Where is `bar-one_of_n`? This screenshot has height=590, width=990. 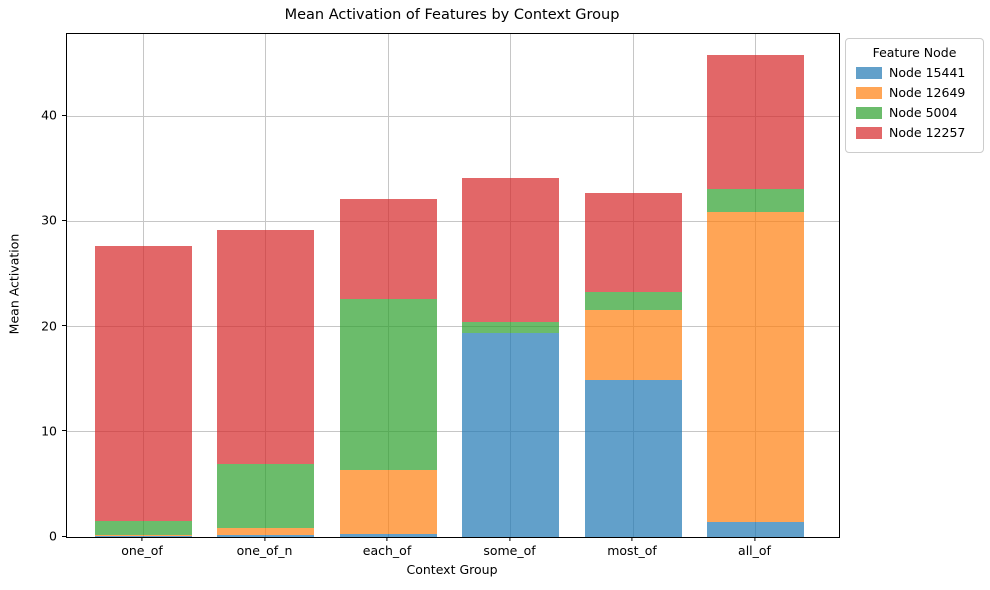 bar-one_of_n is located at coordinates (265, 285).